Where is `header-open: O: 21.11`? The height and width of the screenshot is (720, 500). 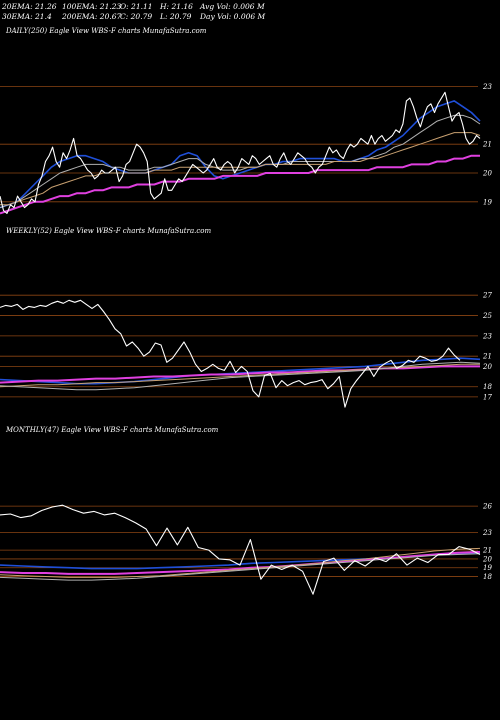
header-open: O: 21.11 is located at coordinates (136, 6).